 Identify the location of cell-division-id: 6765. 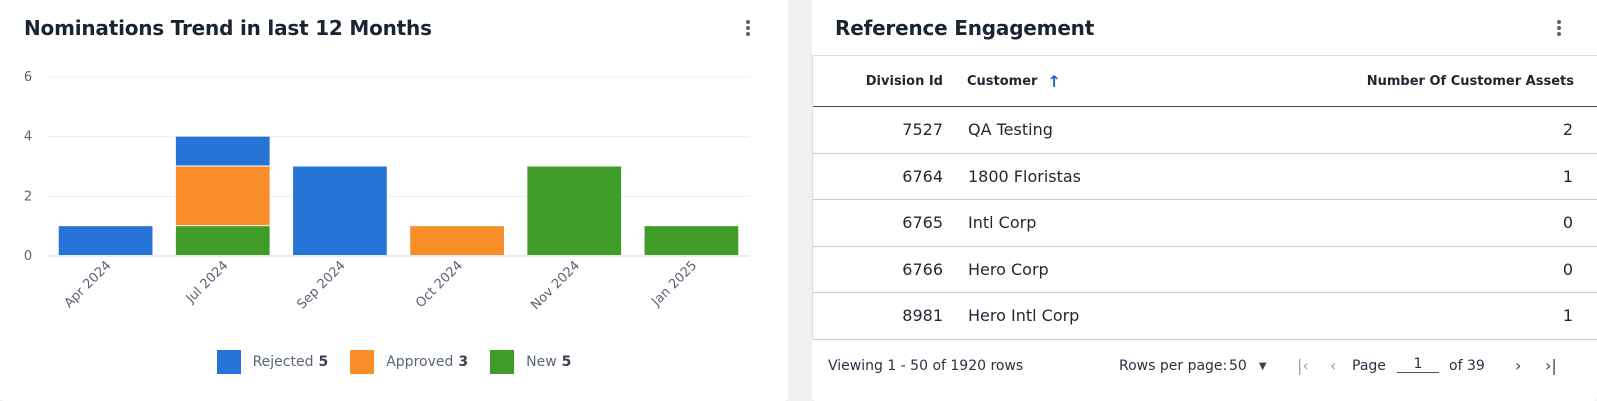
(922, 223).